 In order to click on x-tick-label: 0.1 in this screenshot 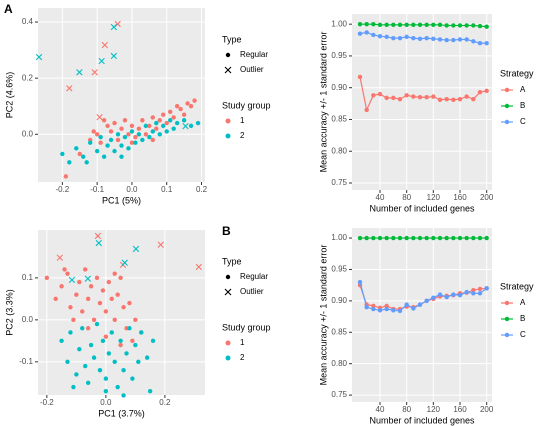, I will do `click(167, 189)`.